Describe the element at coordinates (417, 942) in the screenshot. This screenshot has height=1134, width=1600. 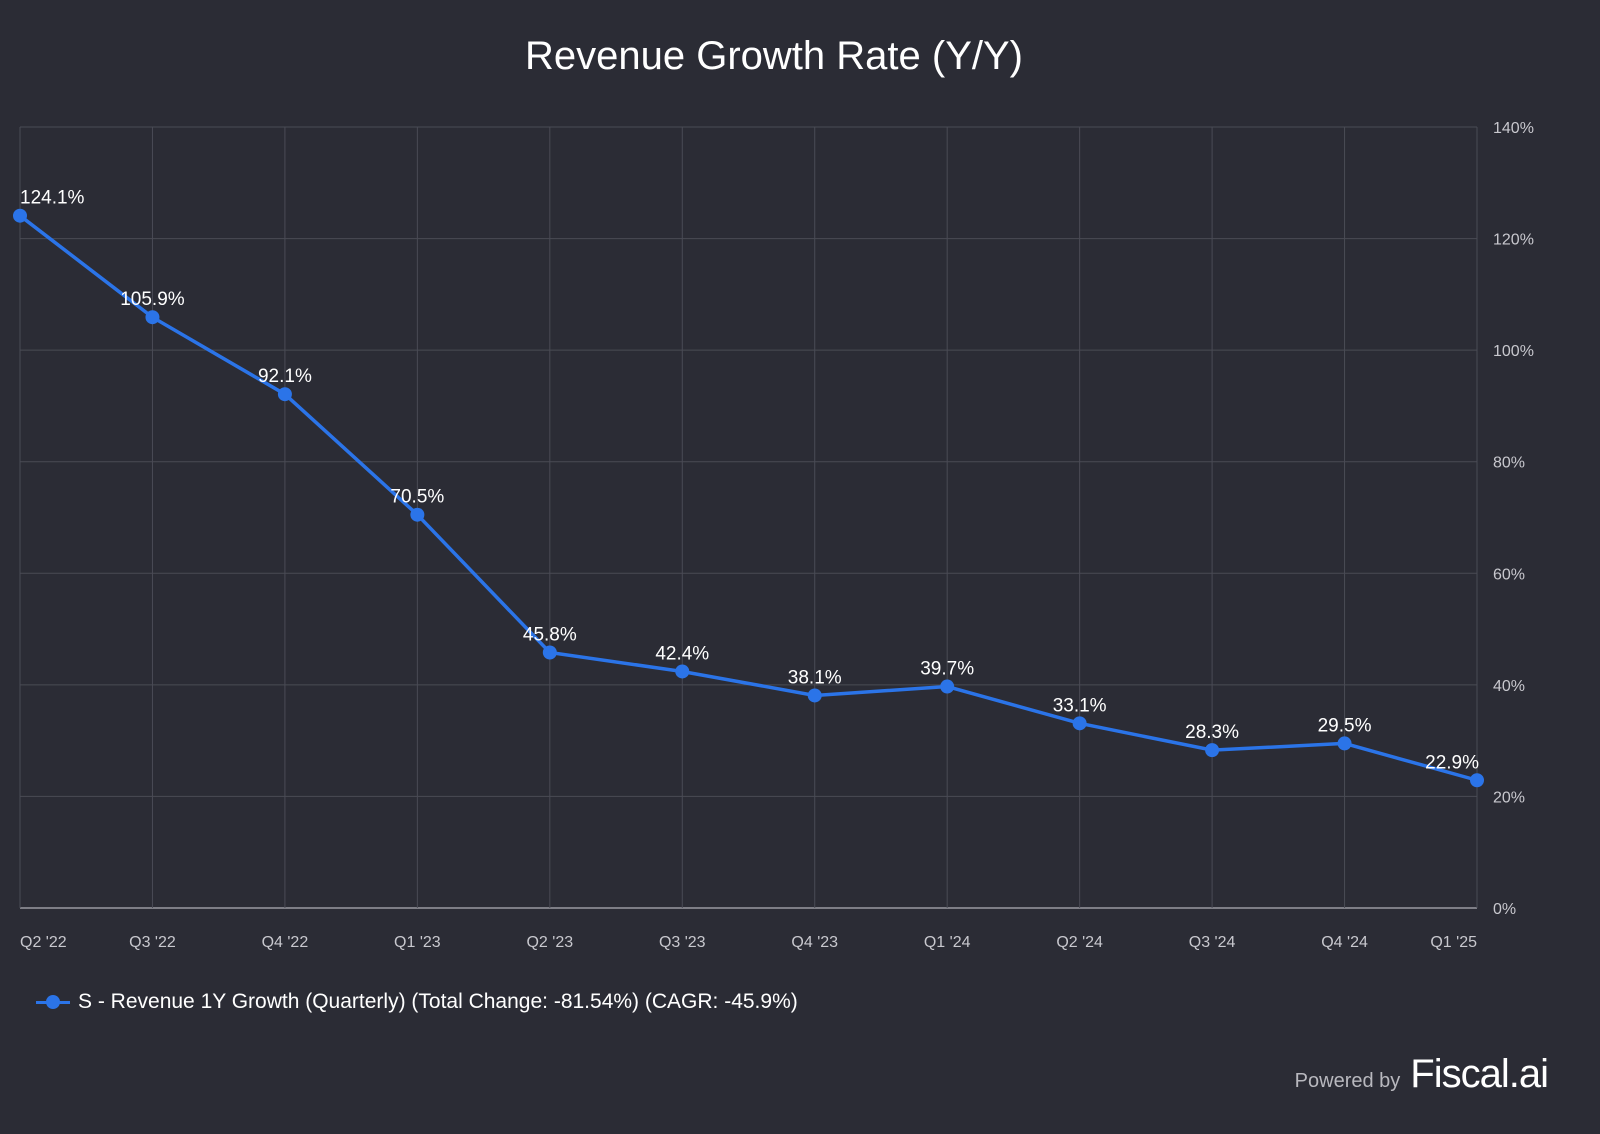
I see `x-tick-label: Q1 '23` at that location.